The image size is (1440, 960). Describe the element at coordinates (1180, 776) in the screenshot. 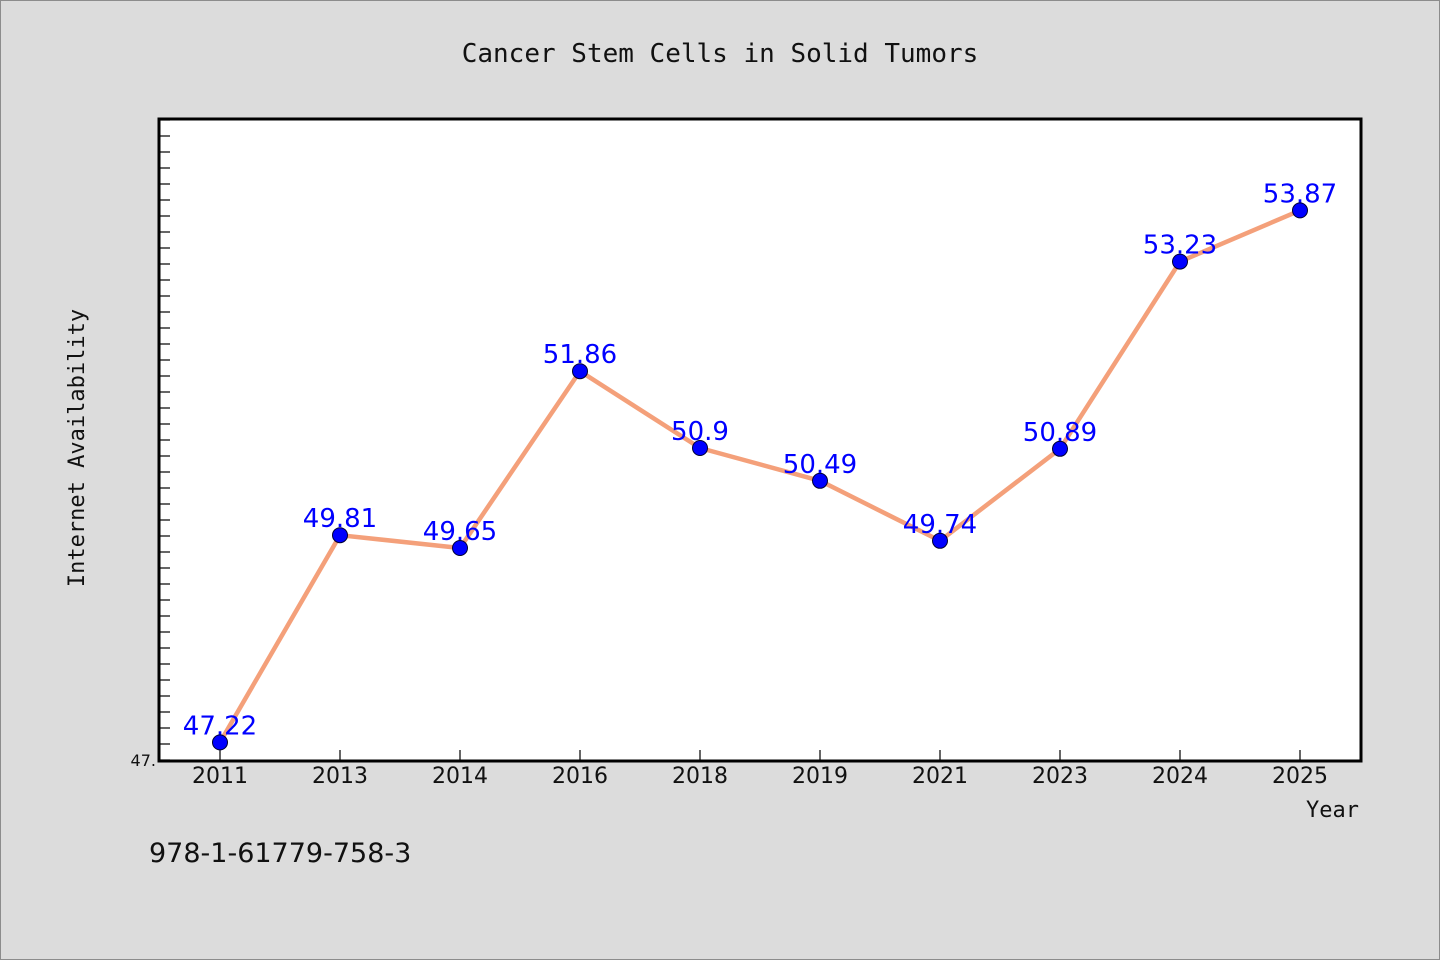

I see `x-tick-label: 2024` at that location.